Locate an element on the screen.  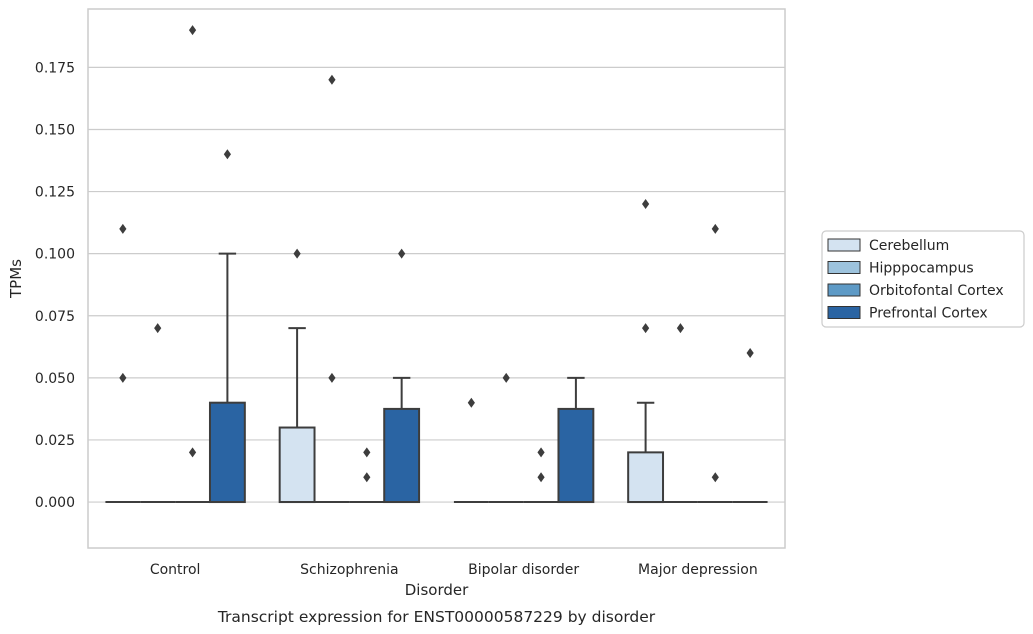
legend-frame is located at coordinates (923, 279).